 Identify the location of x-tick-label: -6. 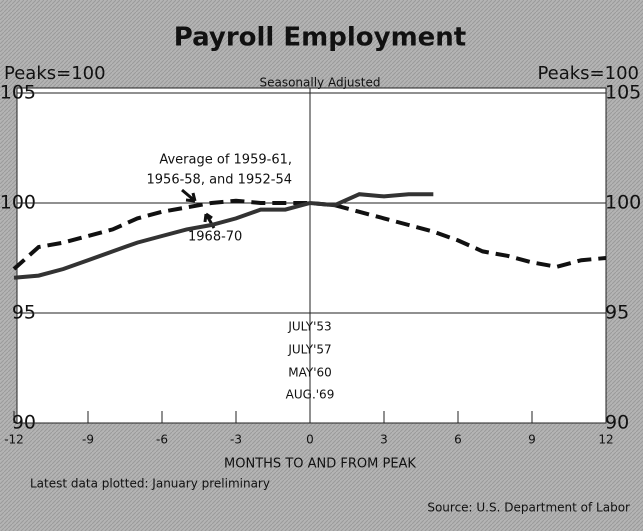
(162, 440).